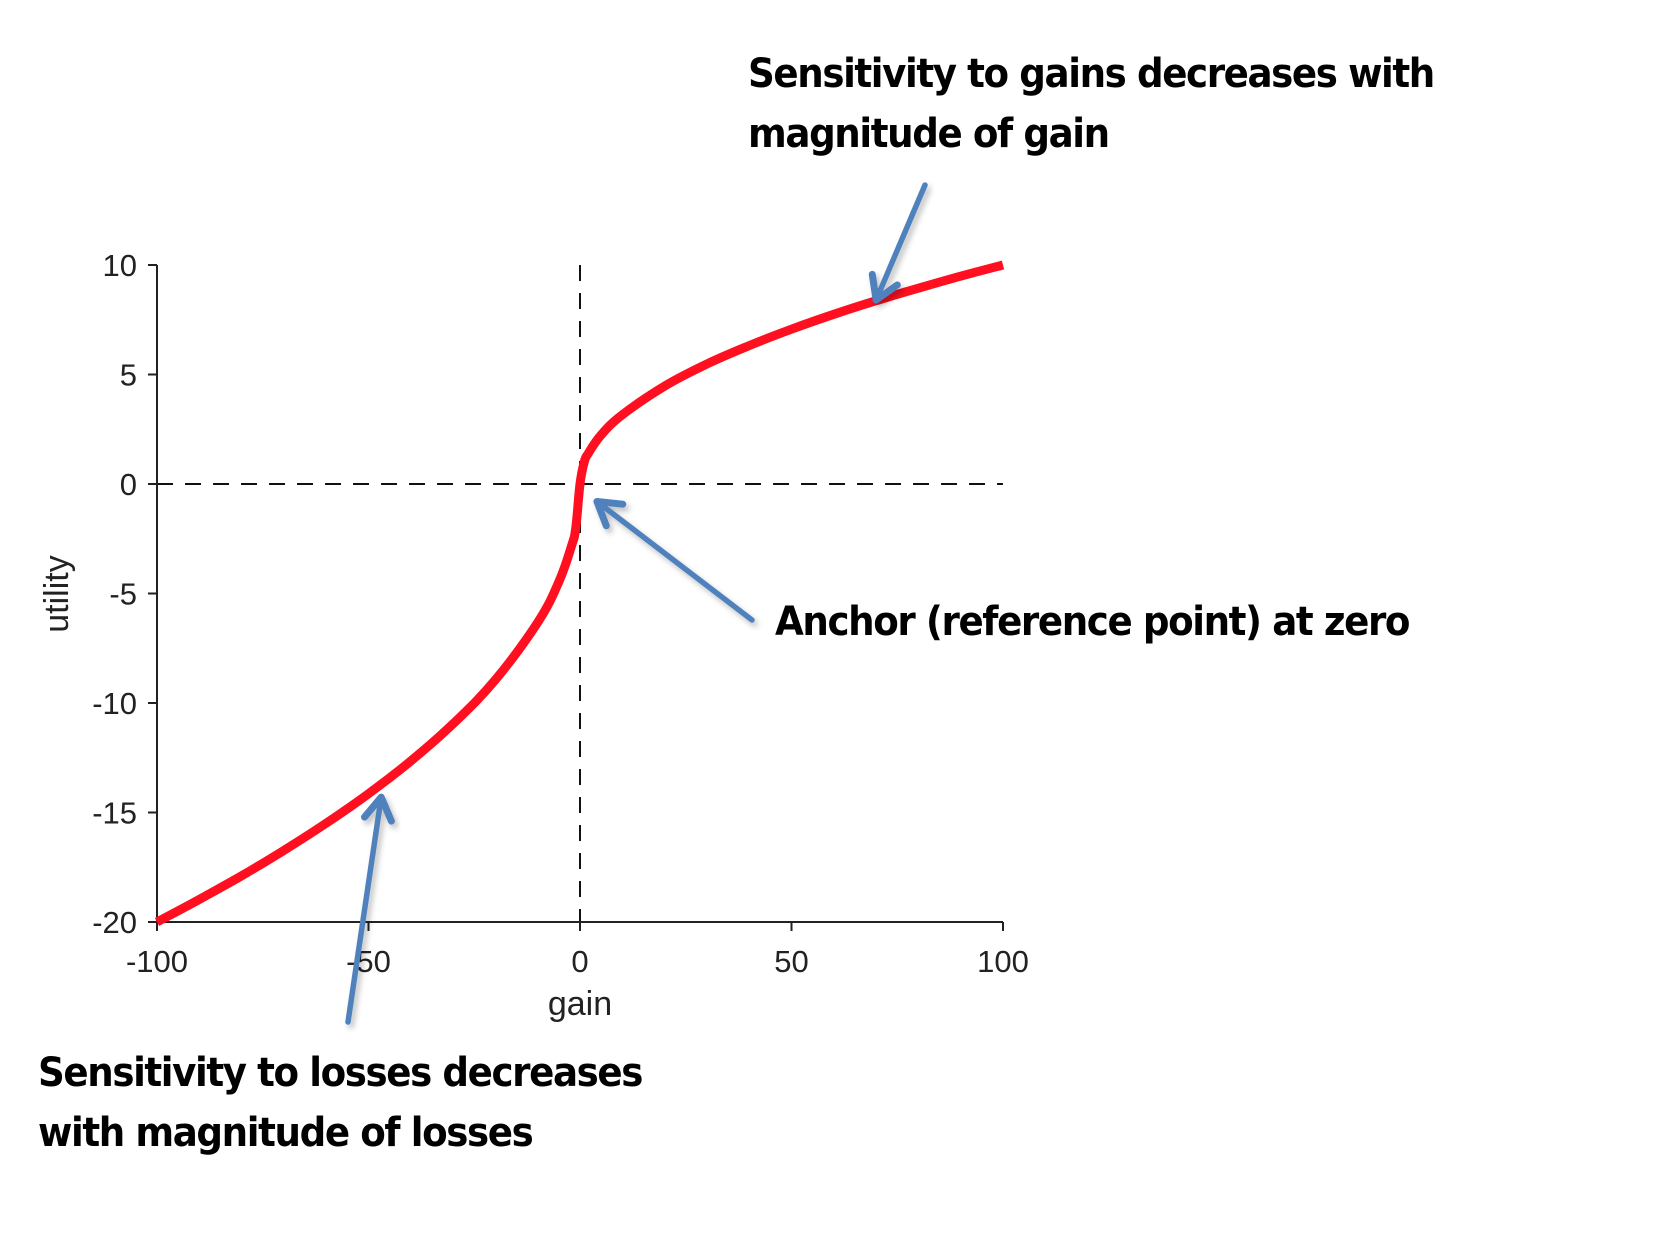 Image resolution: width=1656 pixels, height=1244 pixels. What do you see at coordinates (114, 922) in the screenshot?
I see `y-tick-label: -20` at bounding box center [114, 922].